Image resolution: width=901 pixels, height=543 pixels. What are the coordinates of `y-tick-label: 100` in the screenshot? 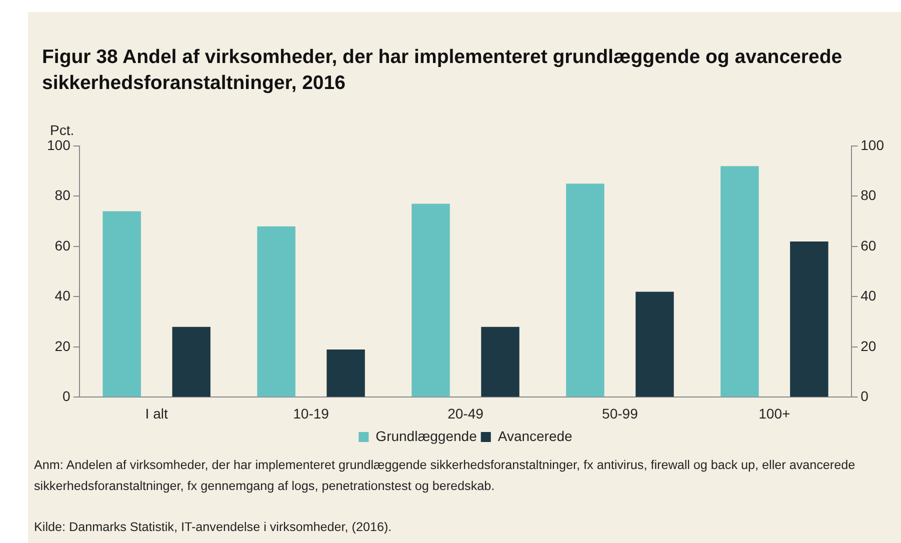 It's located at (59, 144).